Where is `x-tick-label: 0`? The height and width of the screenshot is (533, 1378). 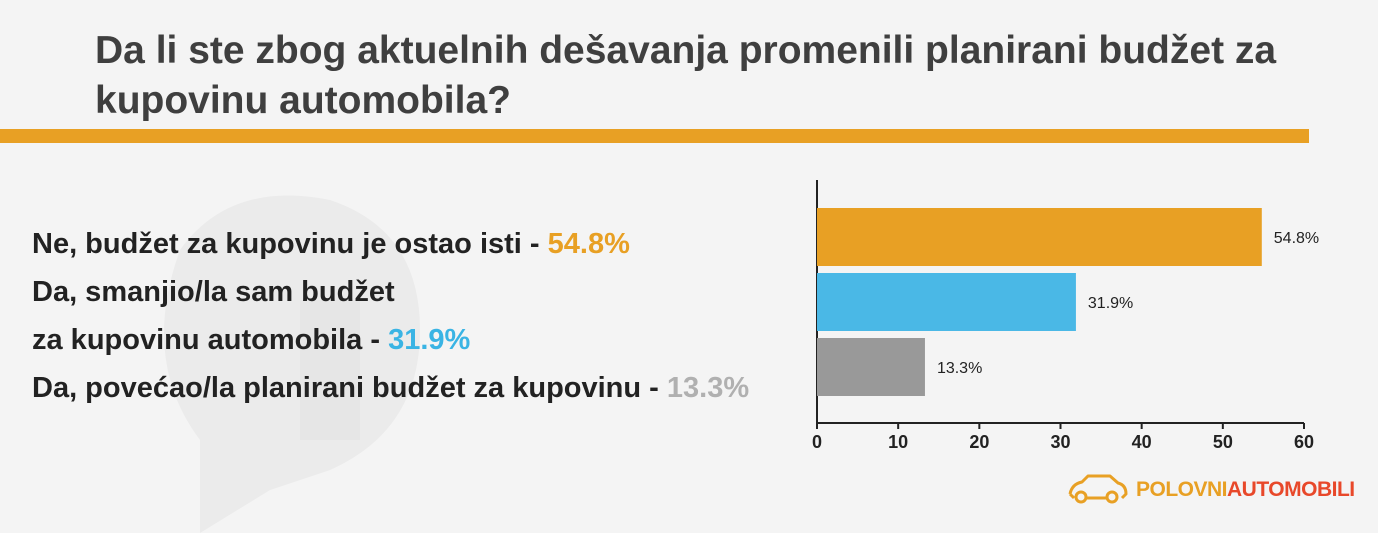 x-tick-label: 0 is located at coordinates (817, 442).